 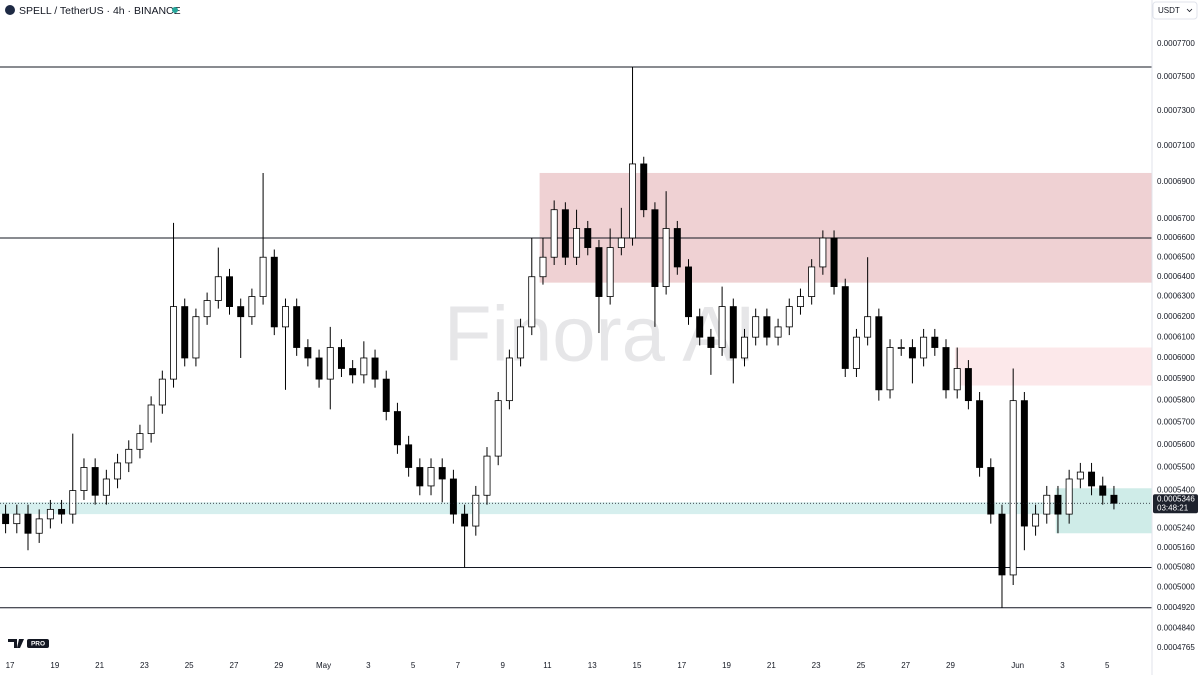 What do you see at coordinates (10, 665) in the screenshot?
I see `x-tick-label: 17` at bounding box center [10, 665].